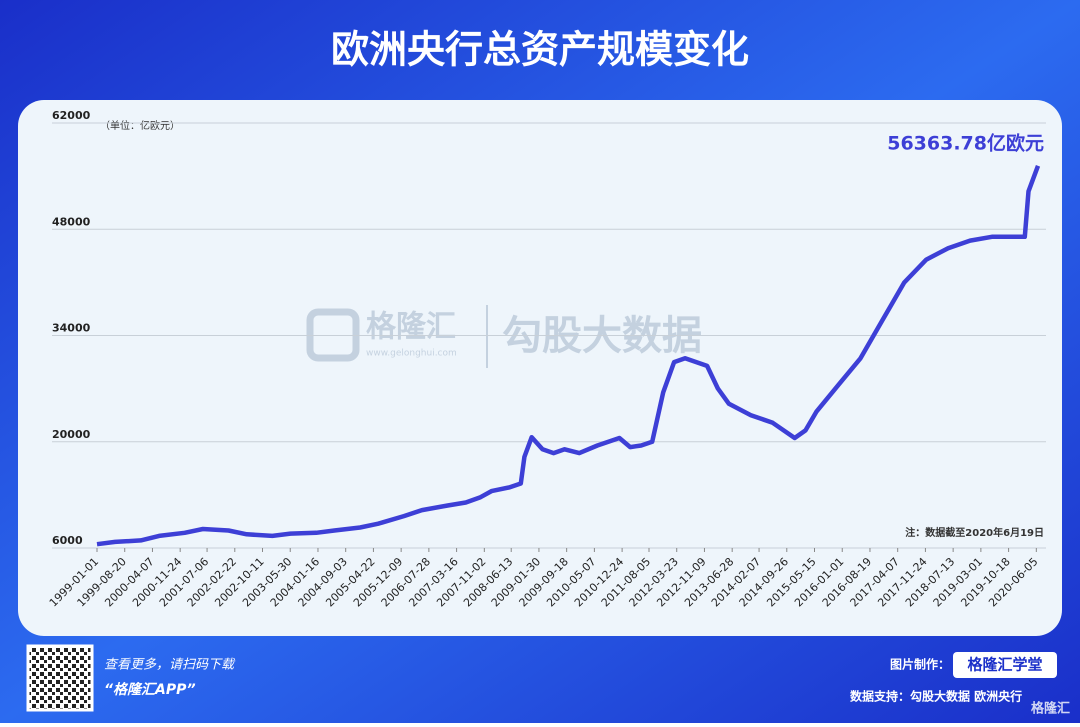 The width and height of the screenshot is (1080, 727). What do you see at coordinates (140, 125) in the screenshot?
I see `unit-label: （单位：亿欧元）` at bounding box center [140, 125].